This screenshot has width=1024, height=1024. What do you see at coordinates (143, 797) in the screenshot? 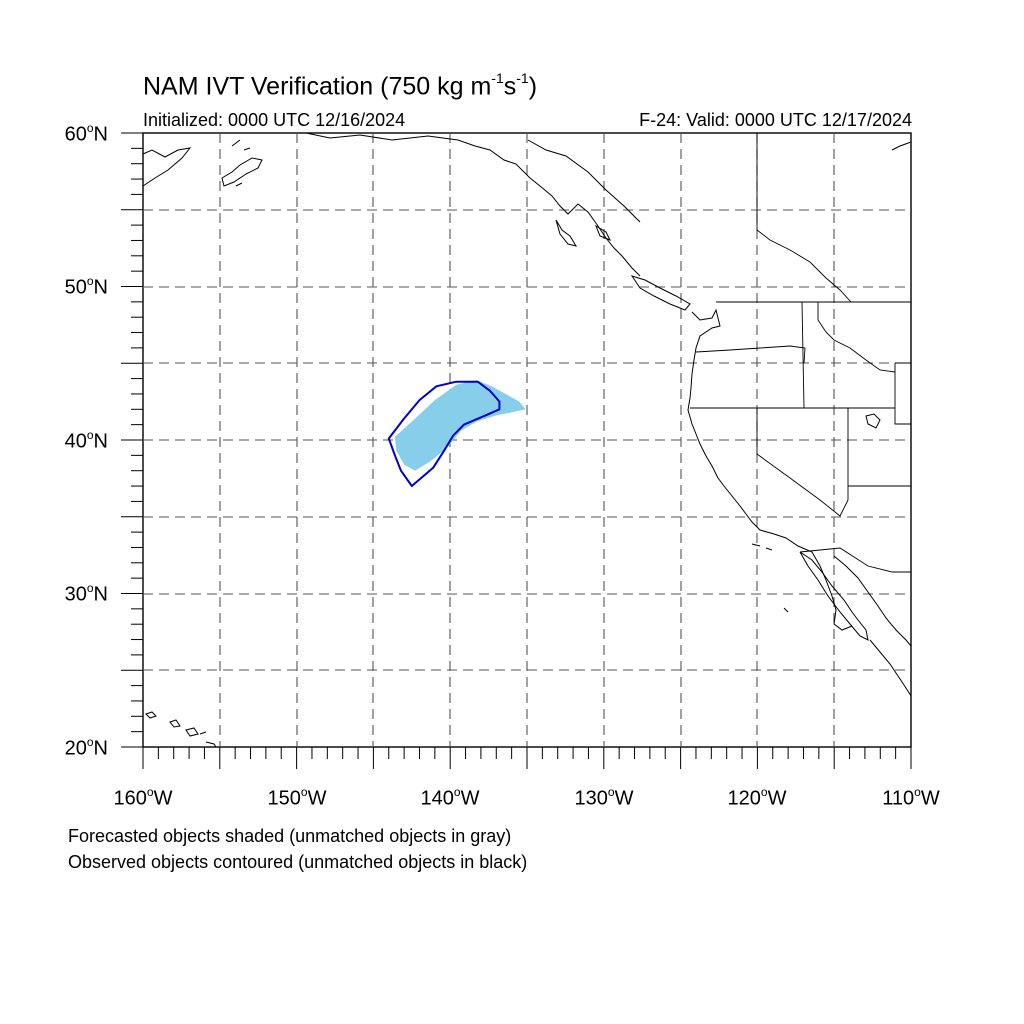
I see `lon-label-160w: 160oW` at bounding box center [143, 797].